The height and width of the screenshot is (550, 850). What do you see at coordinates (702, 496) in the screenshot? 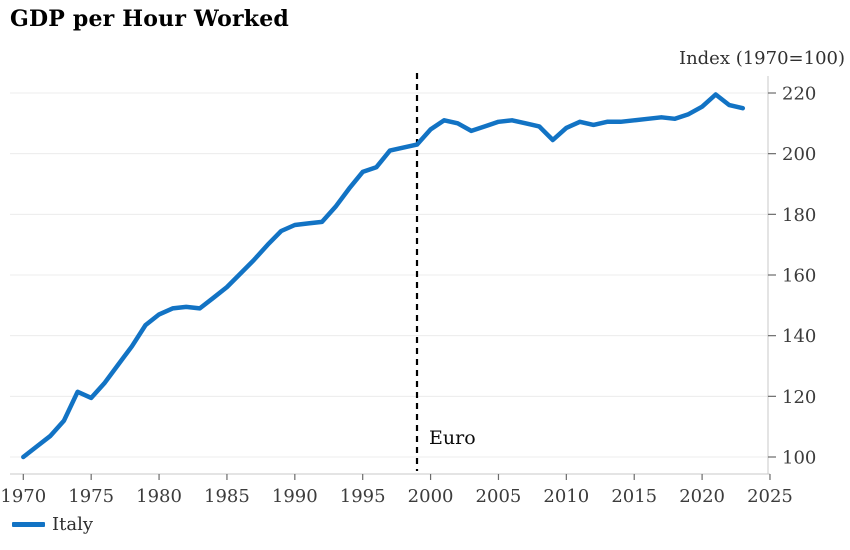
I see `x-tick-label-2020: 2020` at bounding box center [702, 496].